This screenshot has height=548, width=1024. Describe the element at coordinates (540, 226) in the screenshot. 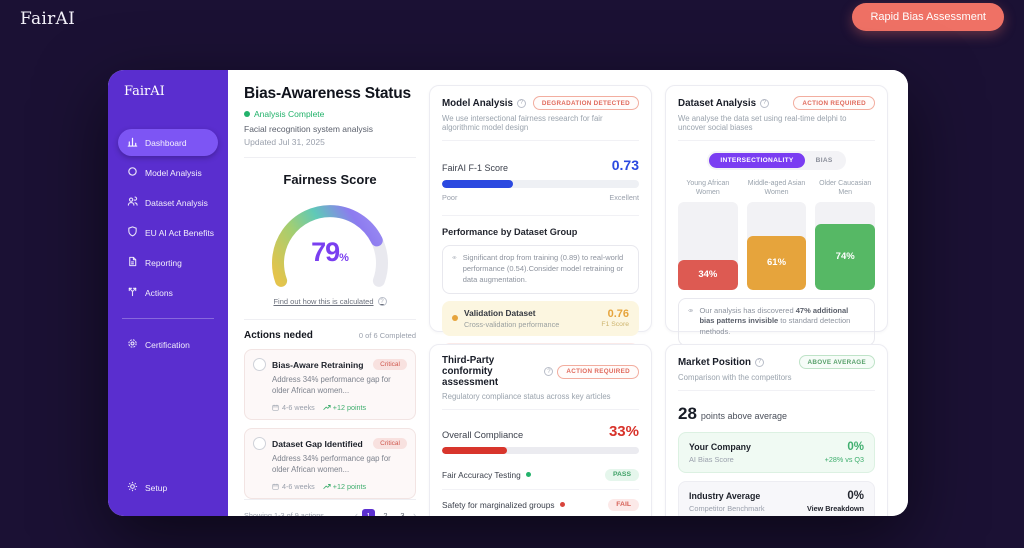

I see `performance-section-title: Performance by Dataset Group` at that location.